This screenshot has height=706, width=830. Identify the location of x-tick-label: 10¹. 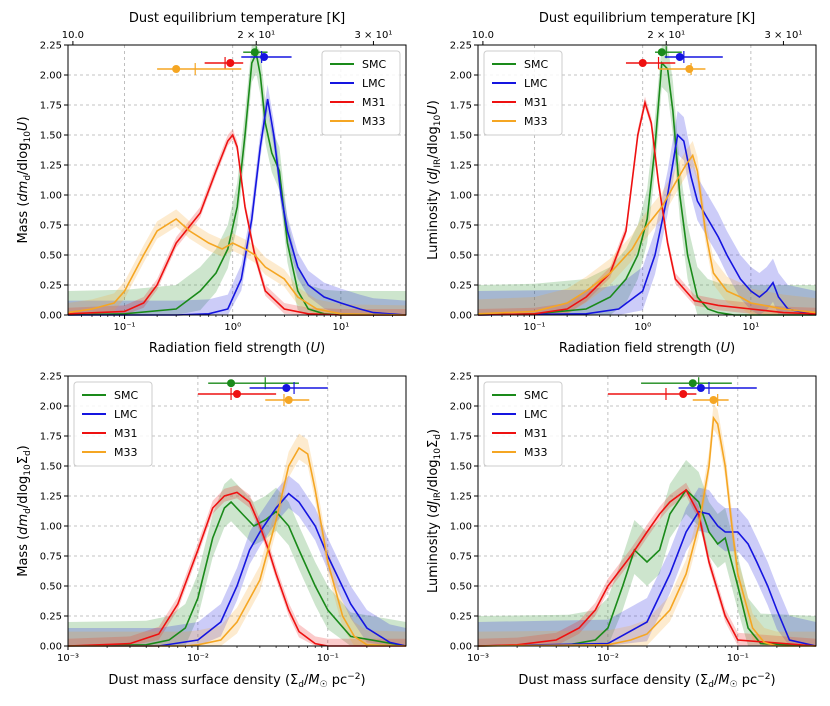
(751, 327).